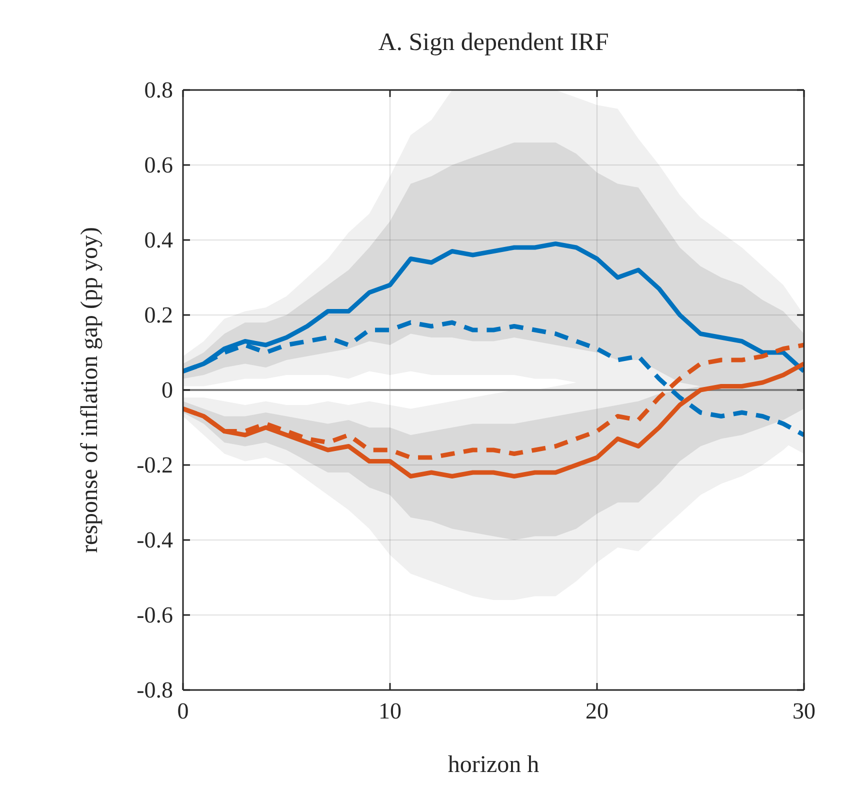 This screenshot has height=788, width=856. What do you see at coordinates (155, 539) in the screenshot?
I see `y-tick-label: -0.4` at bounding box center [155, 539].